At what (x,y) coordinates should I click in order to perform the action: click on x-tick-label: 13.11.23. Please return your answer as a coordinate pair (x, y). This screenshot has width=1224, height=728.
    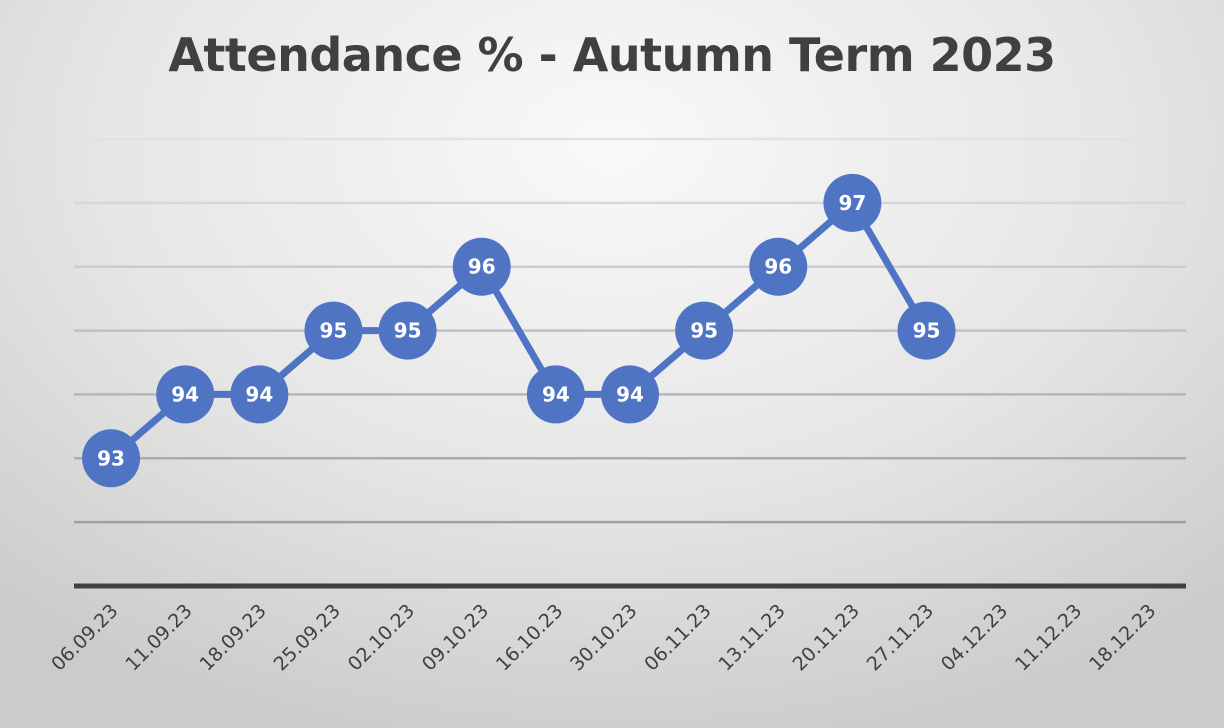
    Looking at the image, I should click on (751, 637).